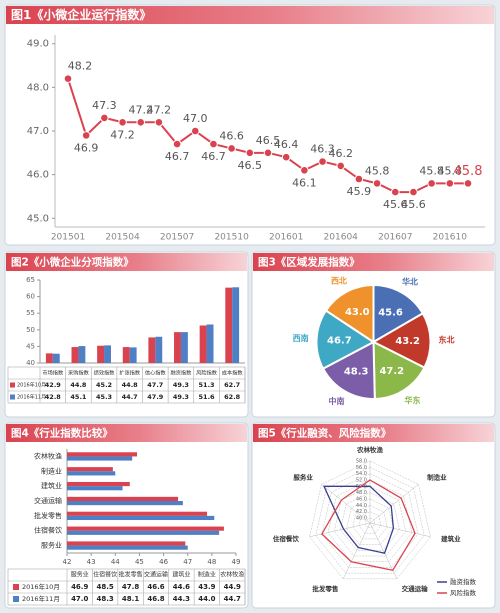 Image resolution: width=500 pixels, height=613 pixels. Describe the element at coordinates (370, 449) in the screenshot. I see `axis-label: 农林牧渔` at that location.